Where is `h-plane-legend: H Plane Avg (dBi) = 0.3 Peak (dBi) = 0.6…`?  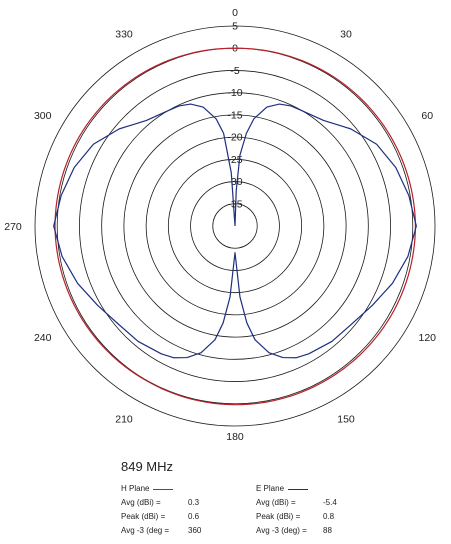 h-plane-legend: H Plane Avg (dBi) = 0.3 Peak (dBi) = 0.6… is located at coordinates (161, 510).